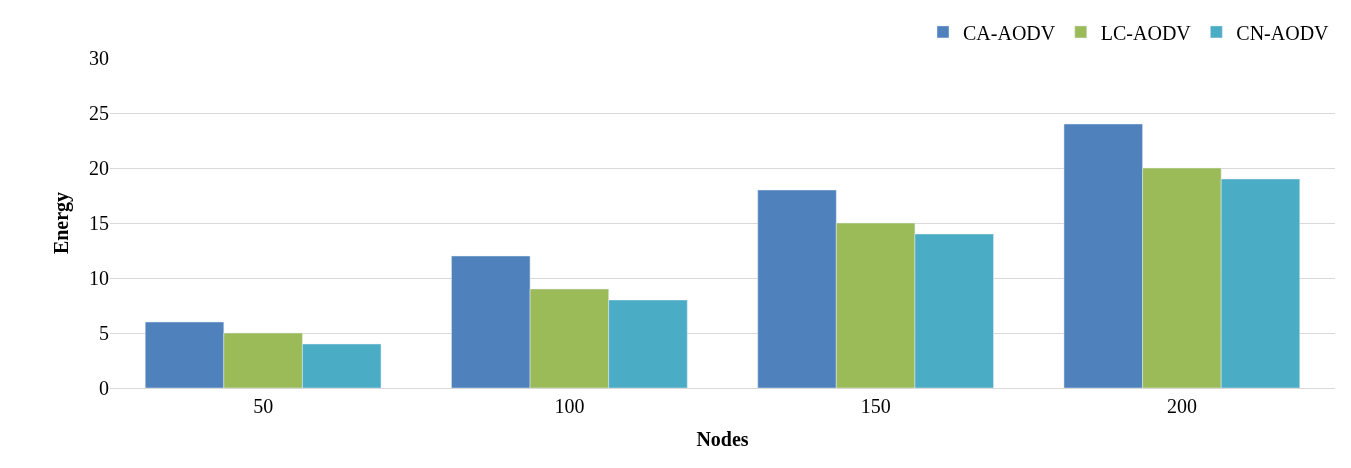  I want to click on x-tick-label: 200, so click(1181, 406).